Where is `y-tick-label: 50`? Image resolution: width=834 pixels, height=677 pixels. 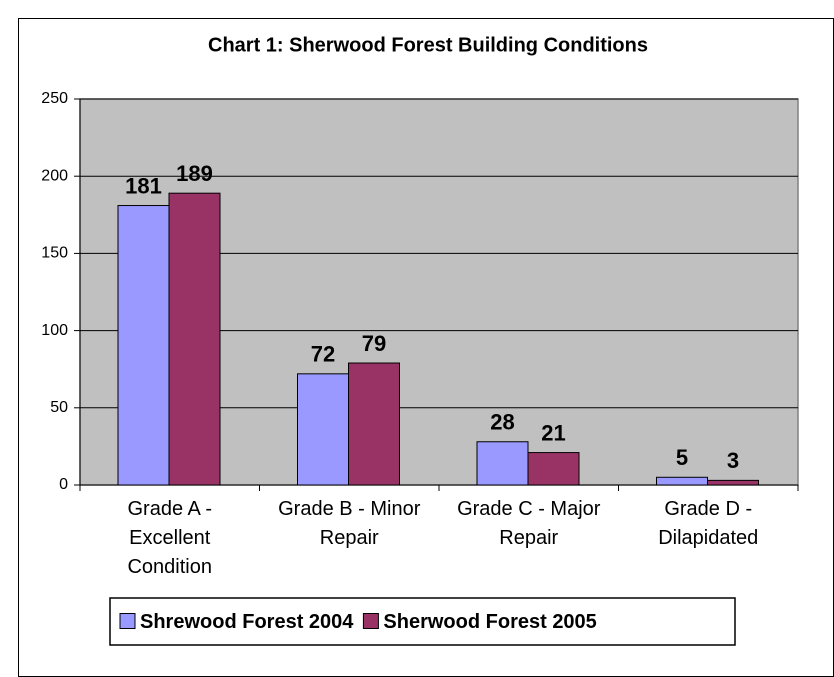 y-tick-label: 50 is located at coordinates (59, 407).